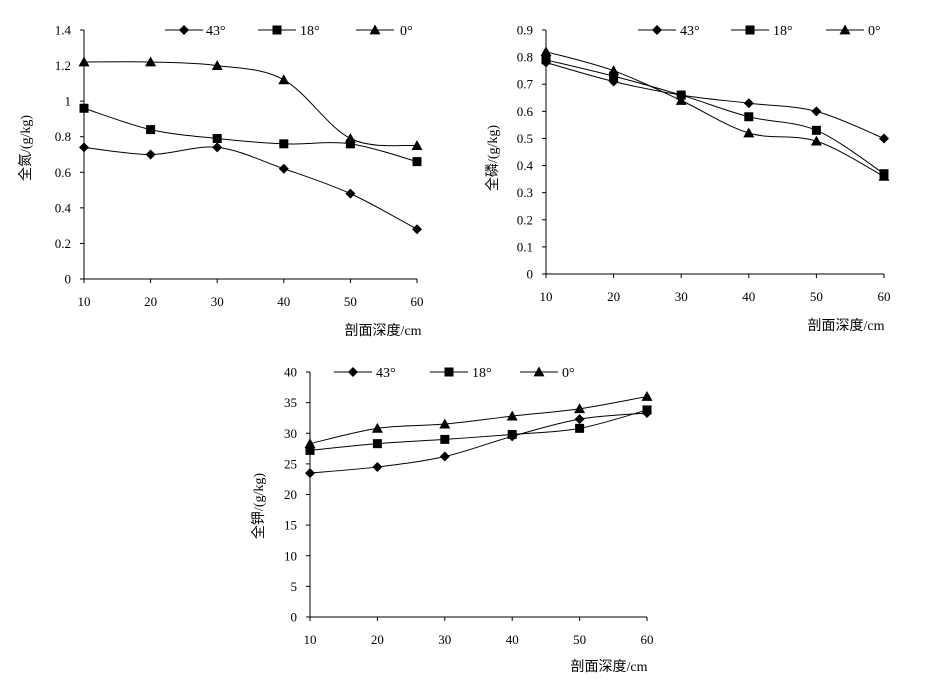 The height and width of the screenshot is (680, 926). I want to click on y-axis-title: 全氮/(g/kg), so click(25, 148).